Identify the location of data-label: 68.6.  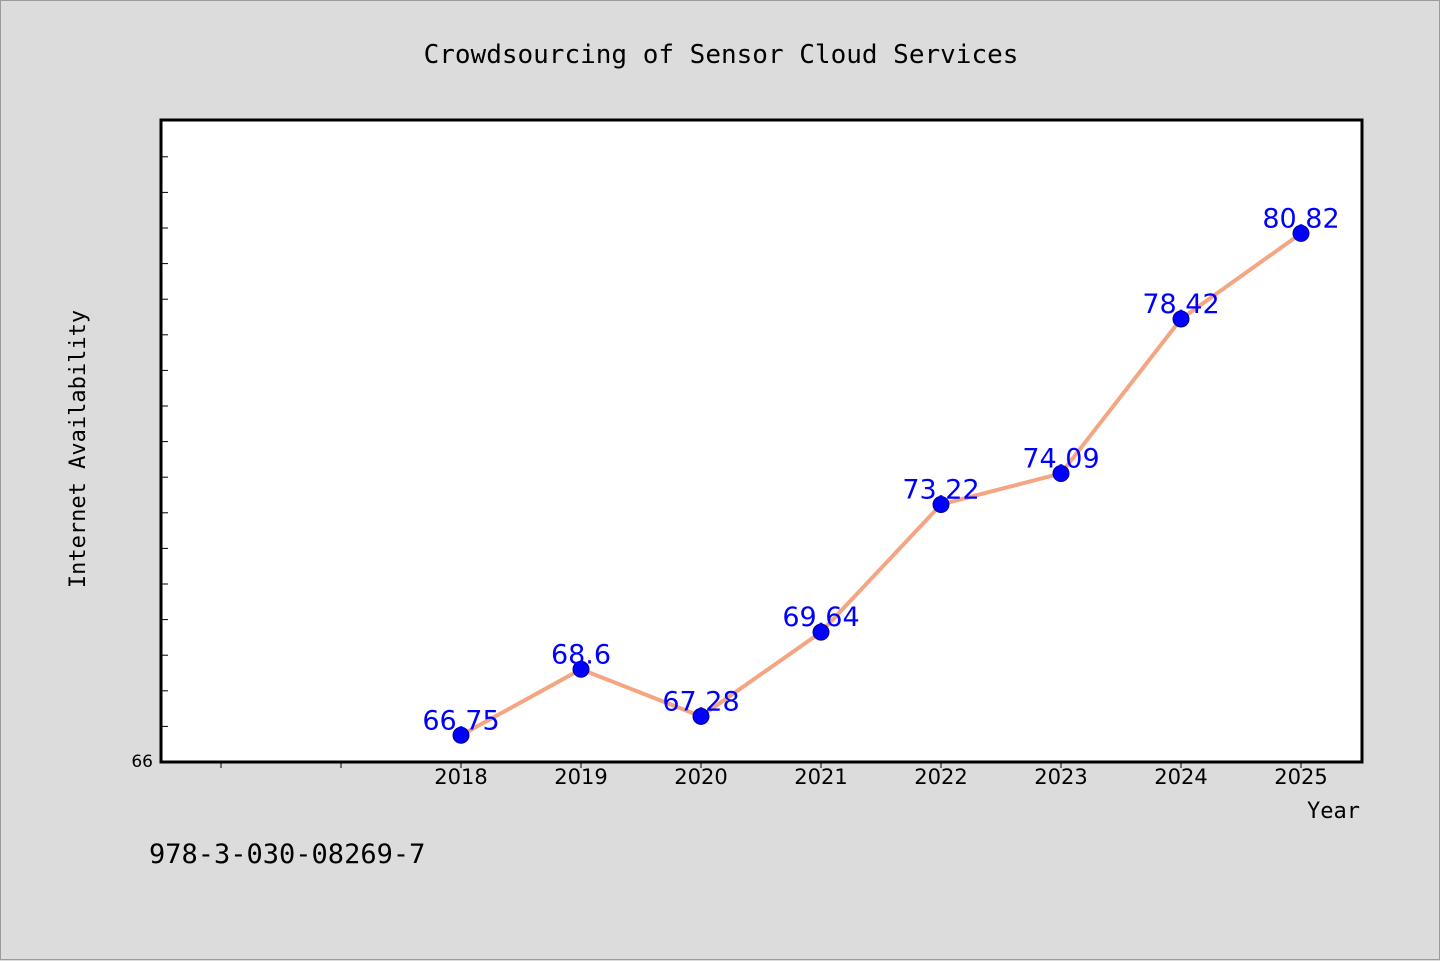
(581, 654).